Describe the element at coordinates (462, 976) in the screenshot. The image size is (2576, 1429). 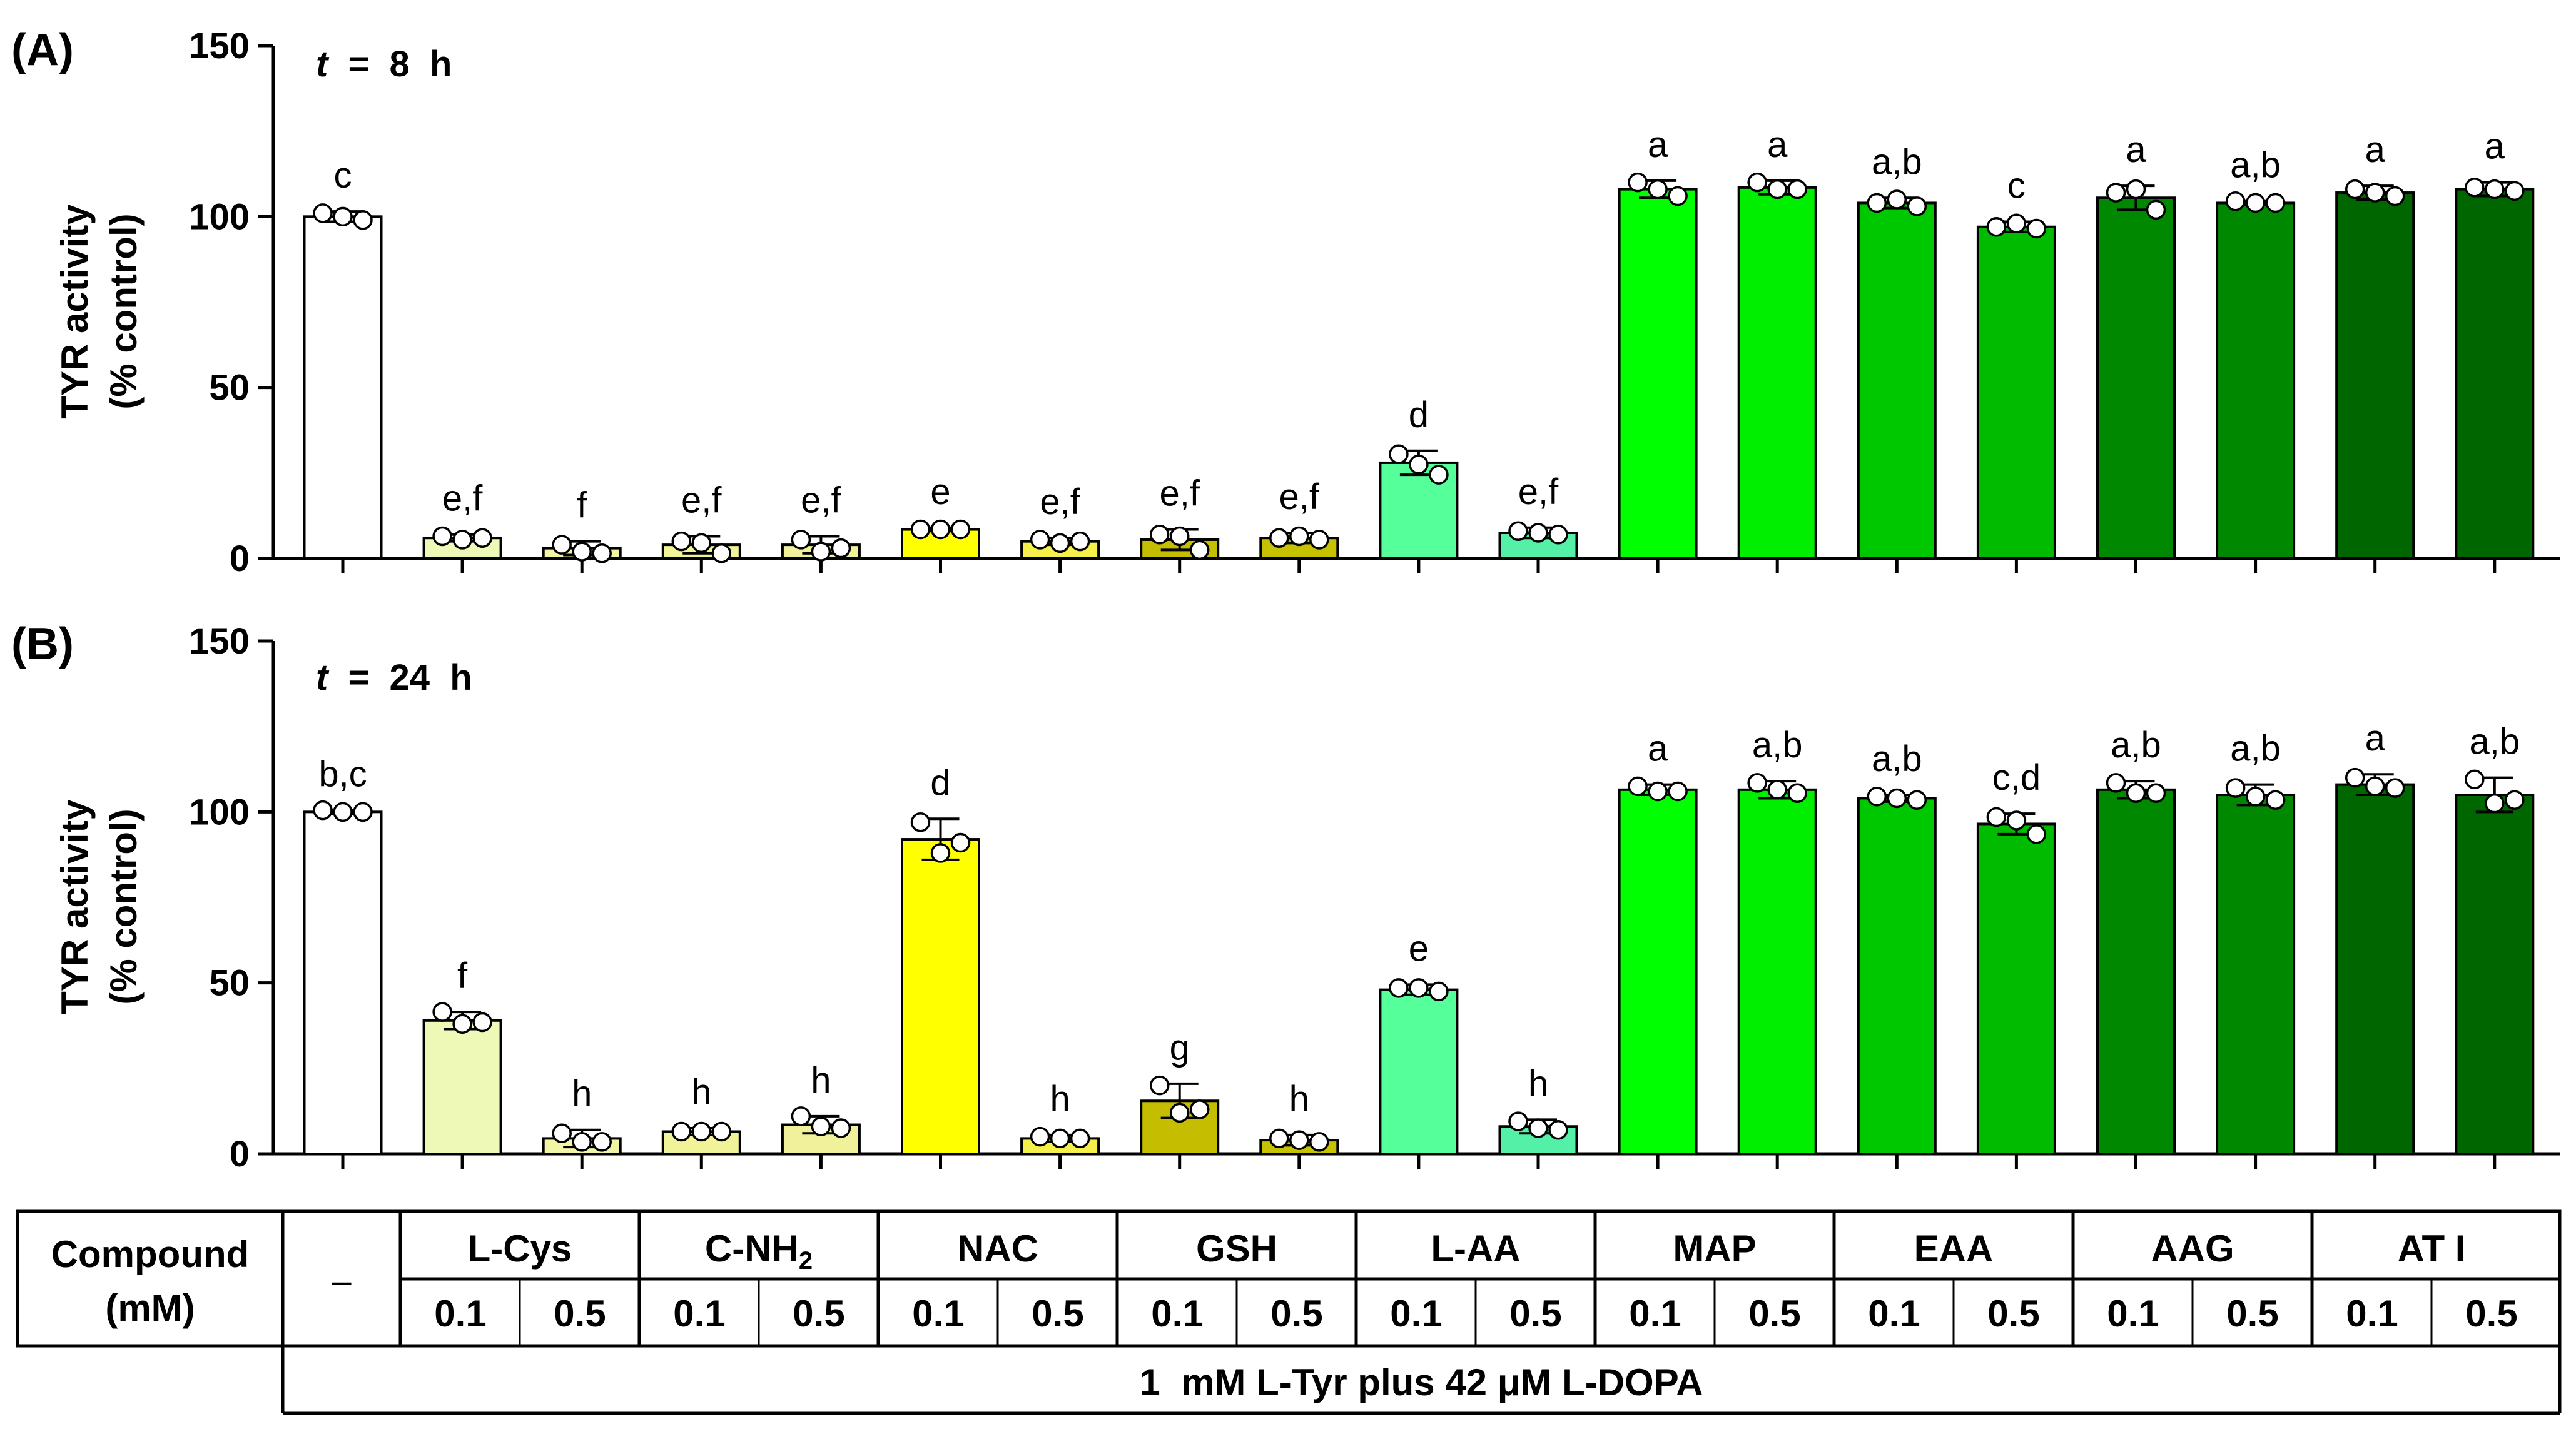
I see `significance-label: f` at that location.